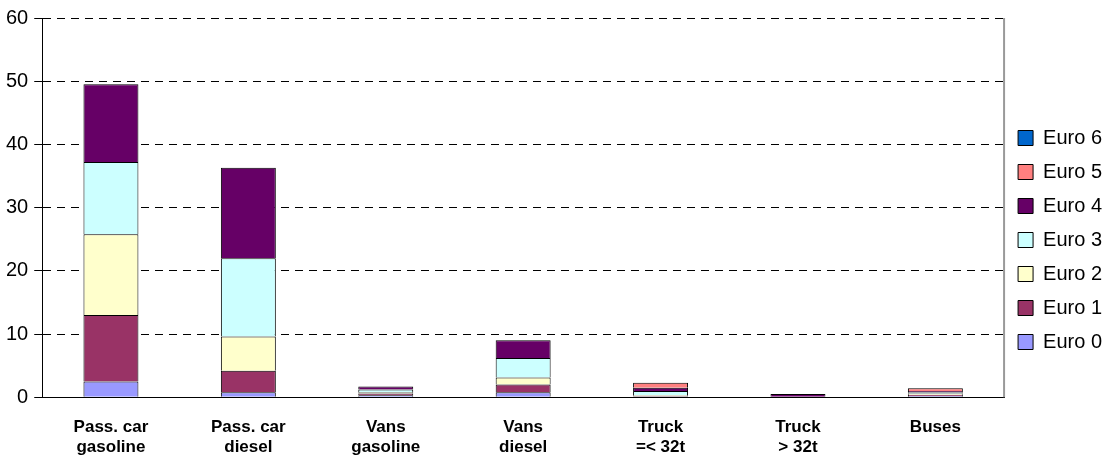 The width and height of the screenshot is (1112, 470). Describe the element at coordinates (17, 79) in the screenshot. I see `y-tick-label: 50` at that location.